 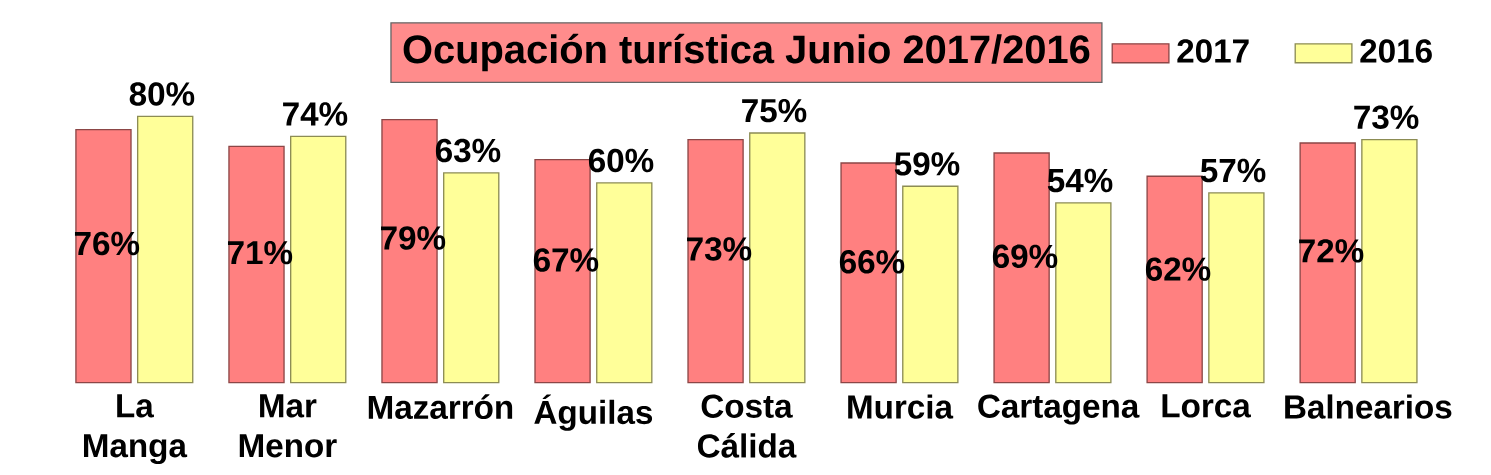 What do you see at coordinates (107, 243) in the screenshot?
I see `data-label: 76%` at bounding box center [107, 243].